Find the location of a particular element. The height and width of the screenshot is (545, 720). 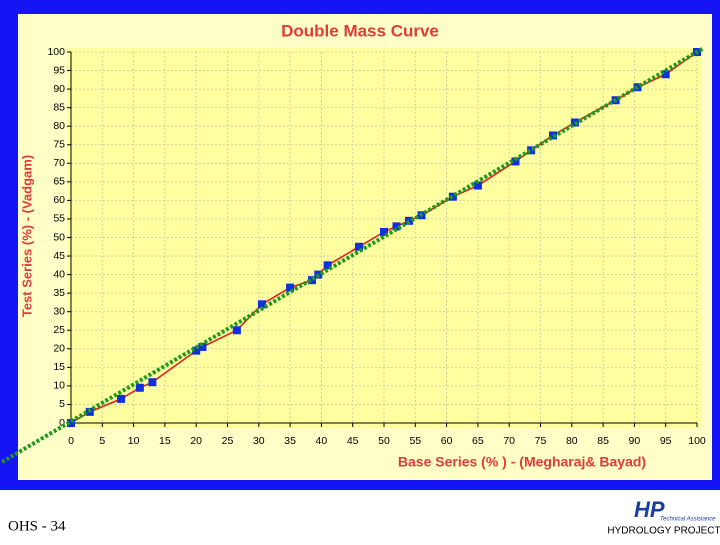

x-tick-label: 60 is located at coordinates (447, 441).